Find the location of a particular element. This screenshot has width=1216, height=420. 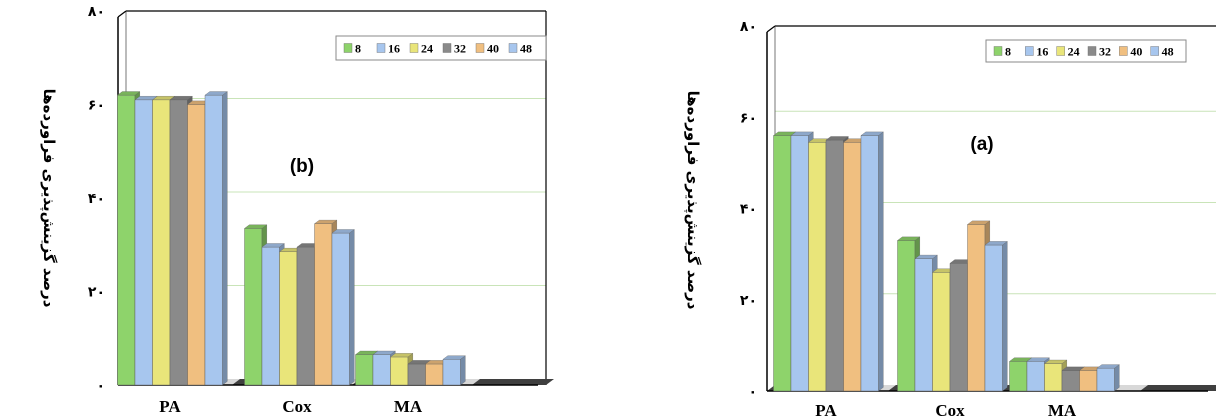

legend-label: 48 is located at coordinates (526, 49).